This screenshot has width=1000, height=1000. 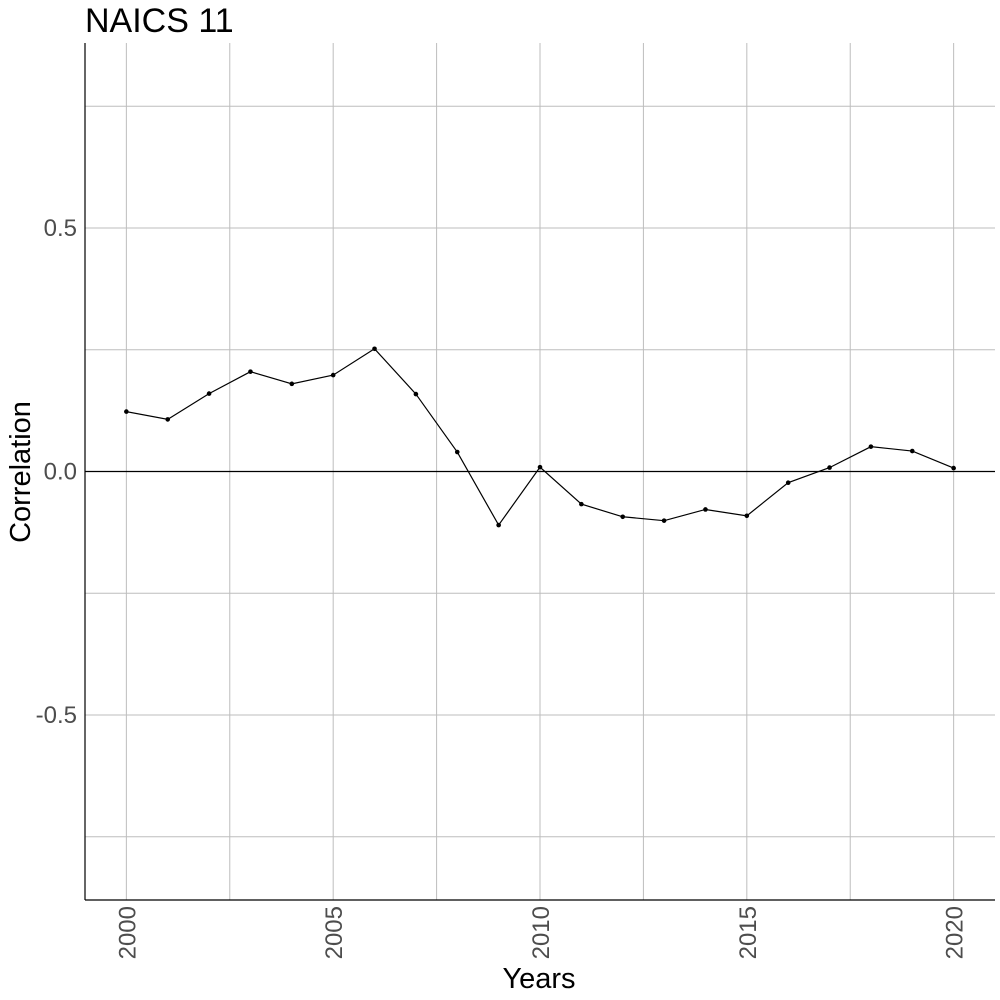 What do you see at coordinates (748, 932) in the screenshot?
I see `x-tick-label: 2015` at bounding box center [748, 932].